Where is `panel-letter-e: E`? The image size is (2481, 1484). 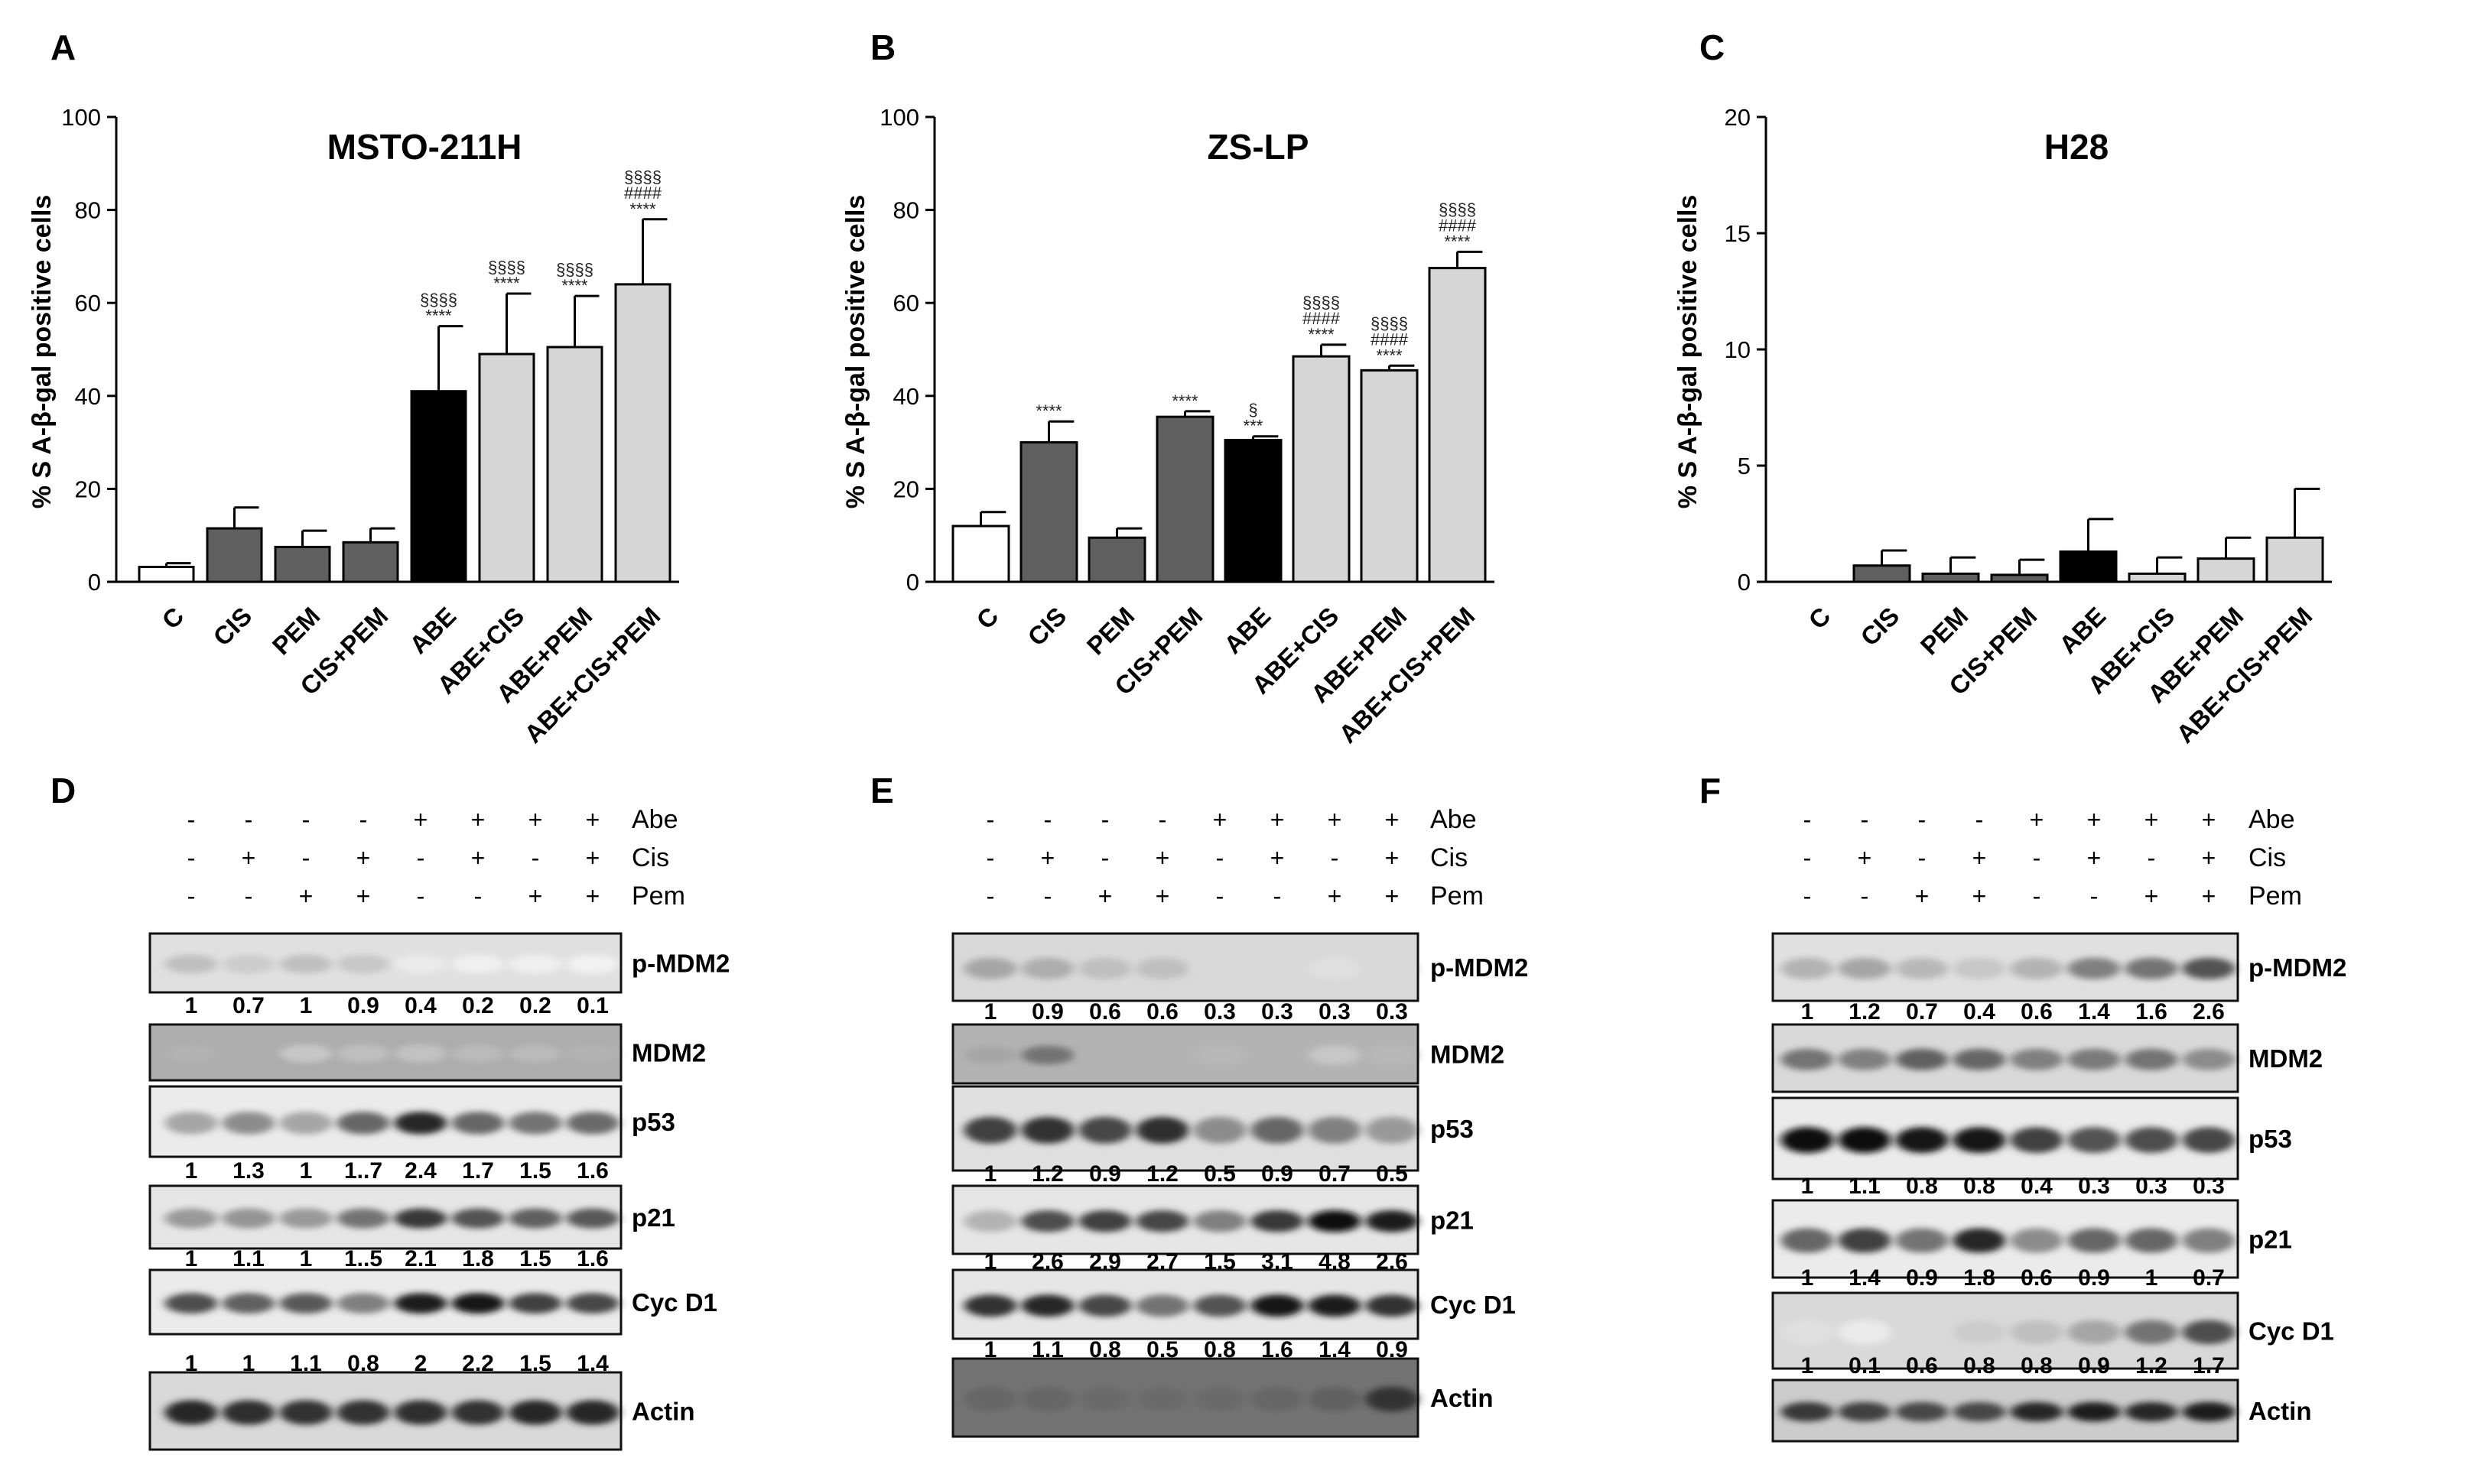 panel-letter-e: E is located at coordinates (882, 790).